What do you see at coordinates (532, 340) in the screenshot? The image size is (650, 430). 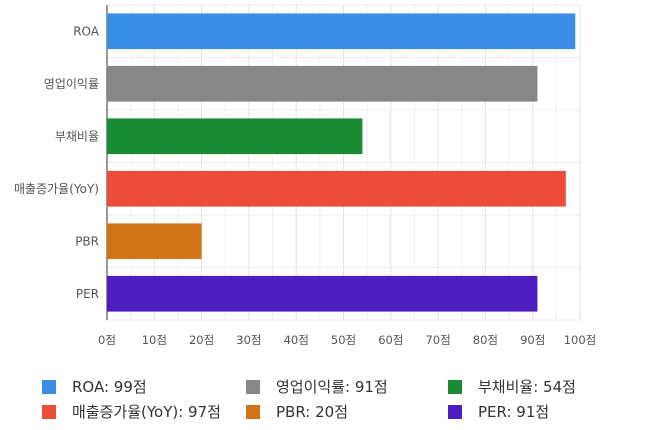 I see `x-tick-label: 90점` at bounding box center [532, 340].